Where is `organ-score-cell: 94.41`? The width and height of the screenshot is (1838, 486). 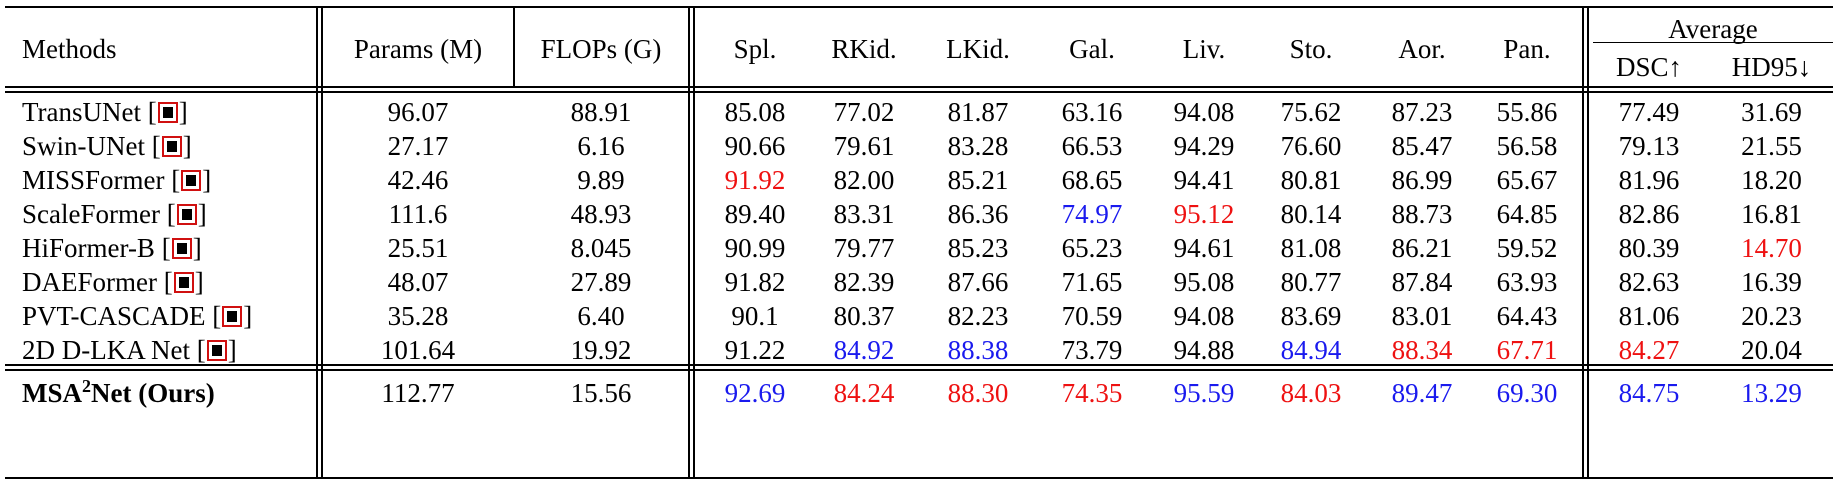 organ-score-cell: 94.41 is located at coordinates (1204, 180).